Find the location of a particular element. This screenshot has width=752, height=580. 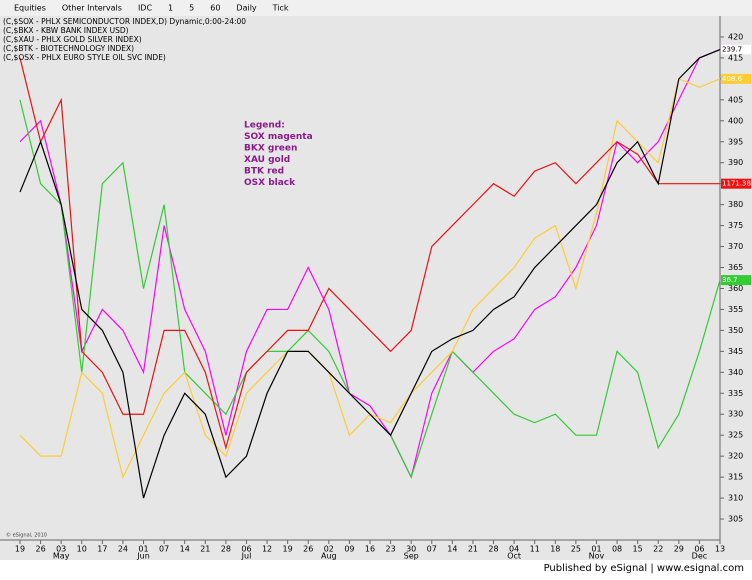

y-tick-label: 355 is located at coordinates (735, 309).